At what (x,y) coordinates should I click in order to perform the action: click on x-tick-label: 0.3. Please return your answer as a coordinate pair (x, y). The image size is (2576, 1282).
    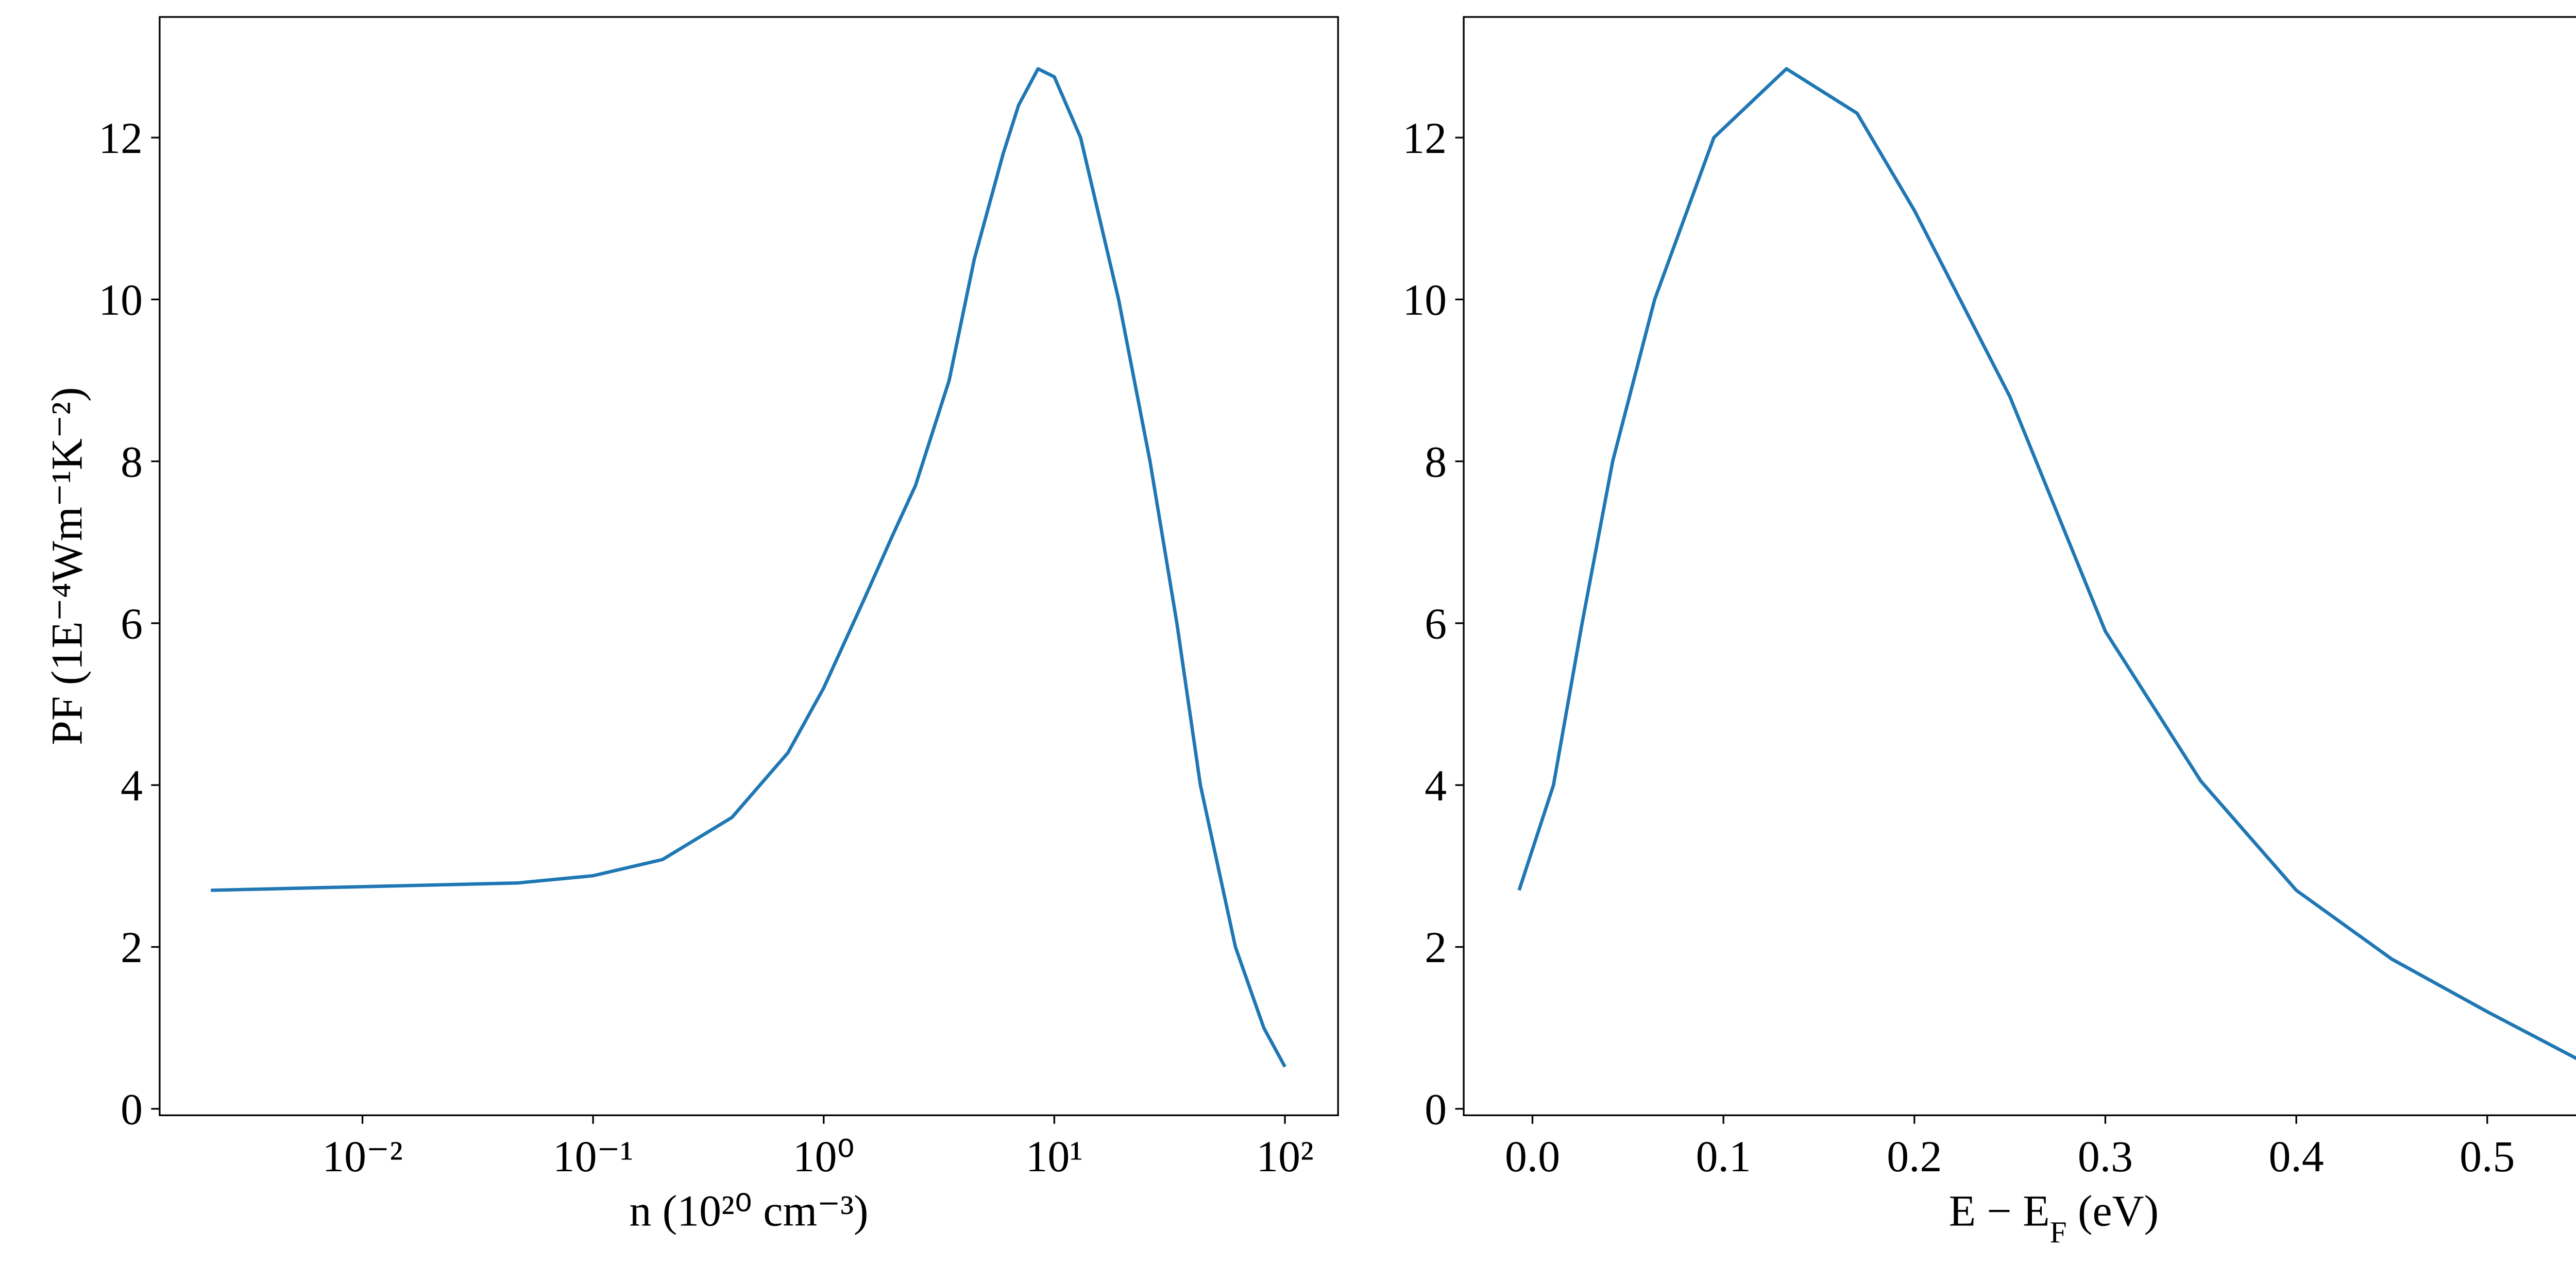
    Looking at the image, I should click on (2105, 1156).